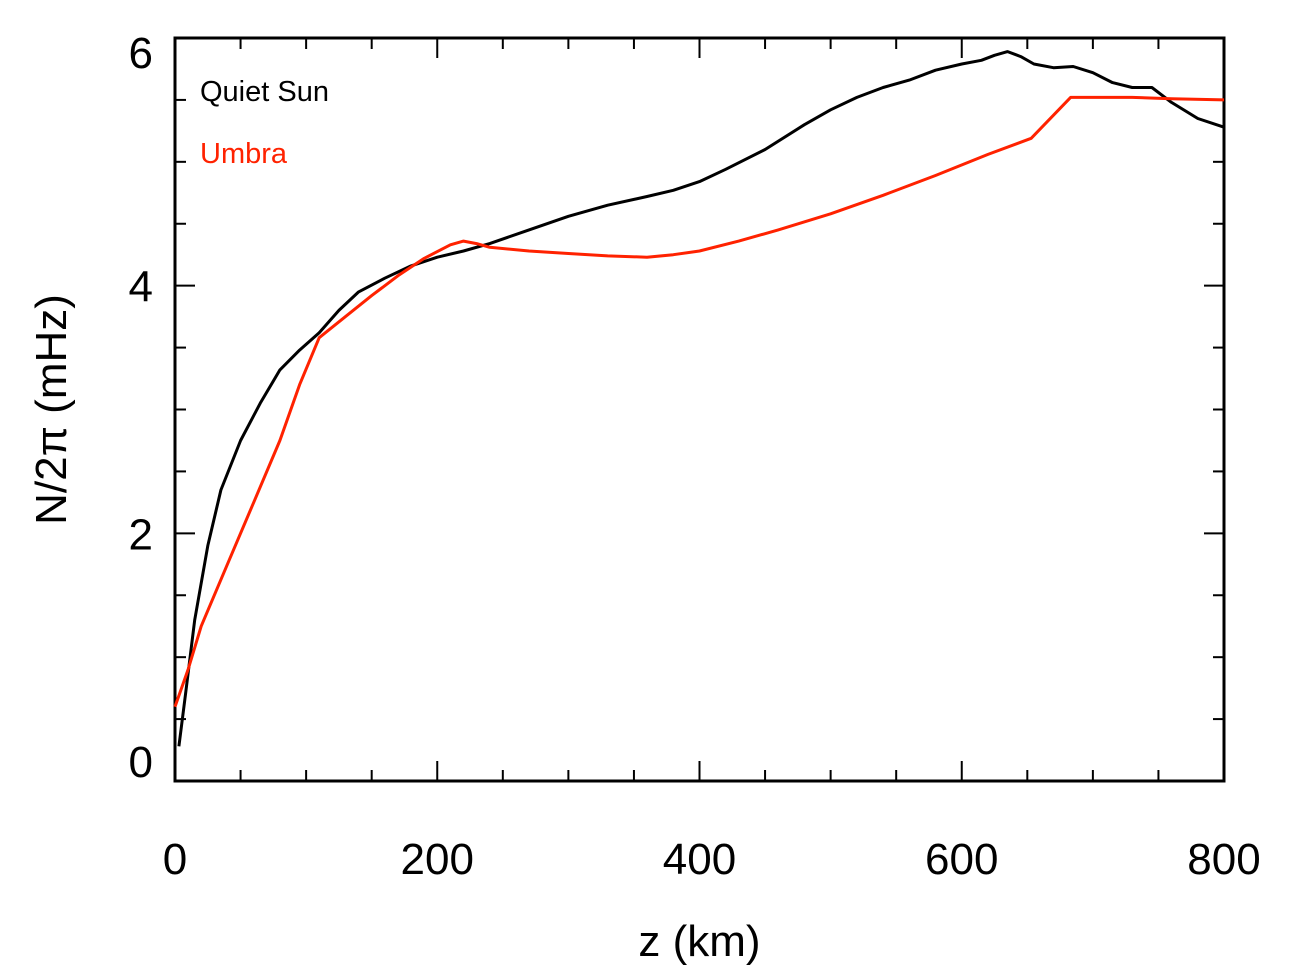  What do you see at coordinates (141, 287) in the screenshot?
I see `y-tick-label: 4` at bounding box center [141, 287].